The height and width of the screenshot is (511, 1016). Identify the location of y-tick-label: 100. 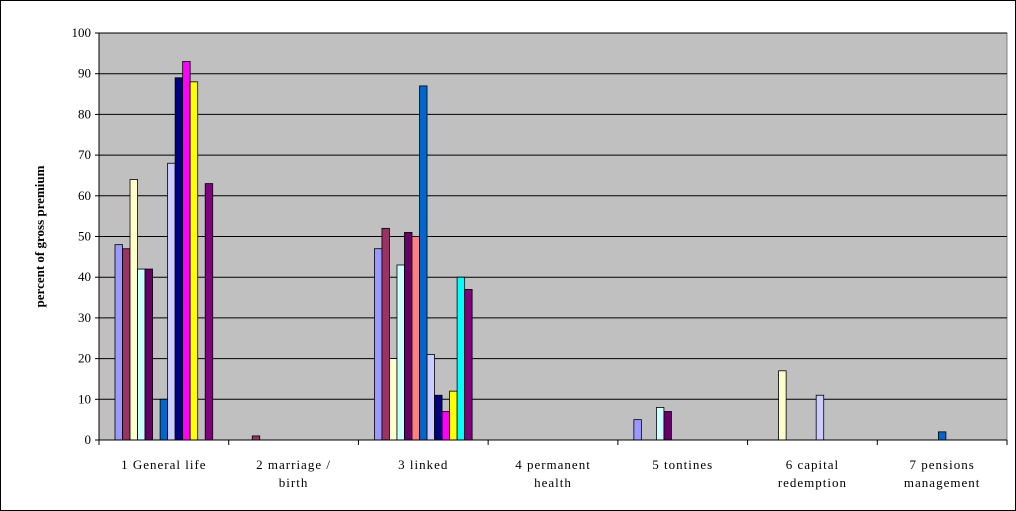
(82, 32).